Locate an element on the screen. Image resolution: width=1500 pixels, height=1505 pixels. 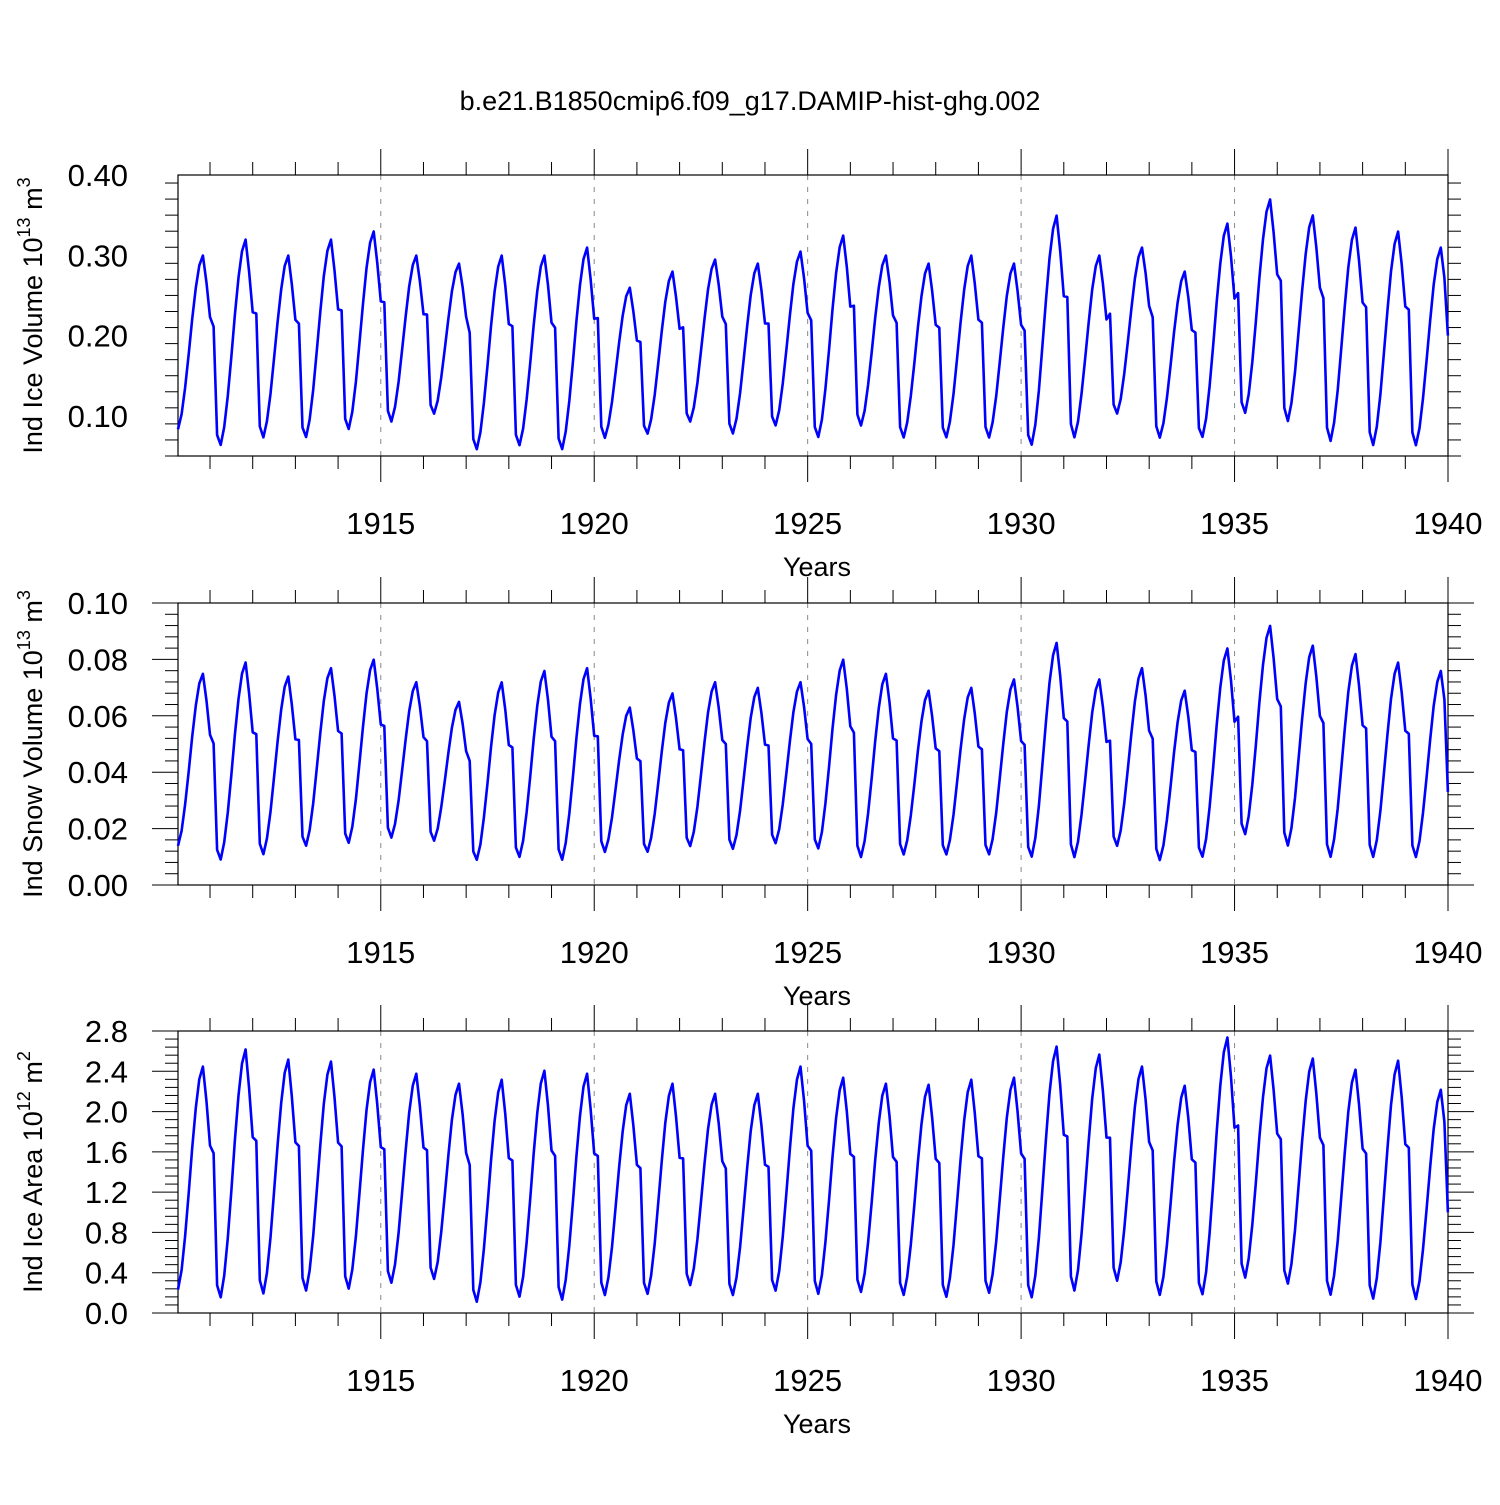
ytick-label: 1.6 is located at coordinates (106, 1152).